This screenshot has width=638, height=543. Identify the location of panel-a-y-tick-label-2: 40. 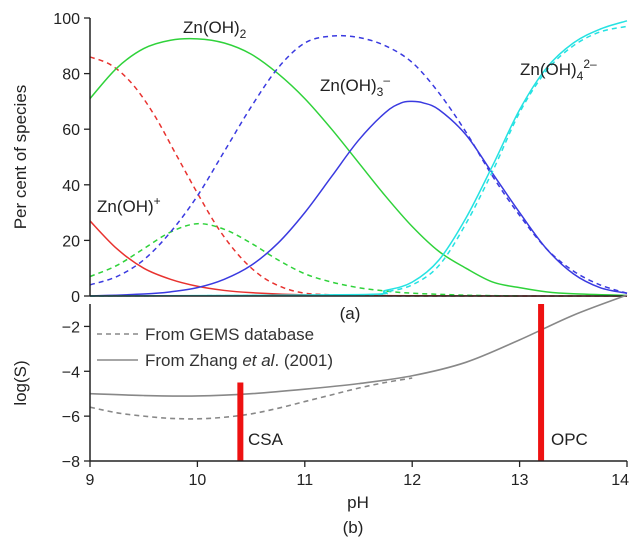
(71, 186).